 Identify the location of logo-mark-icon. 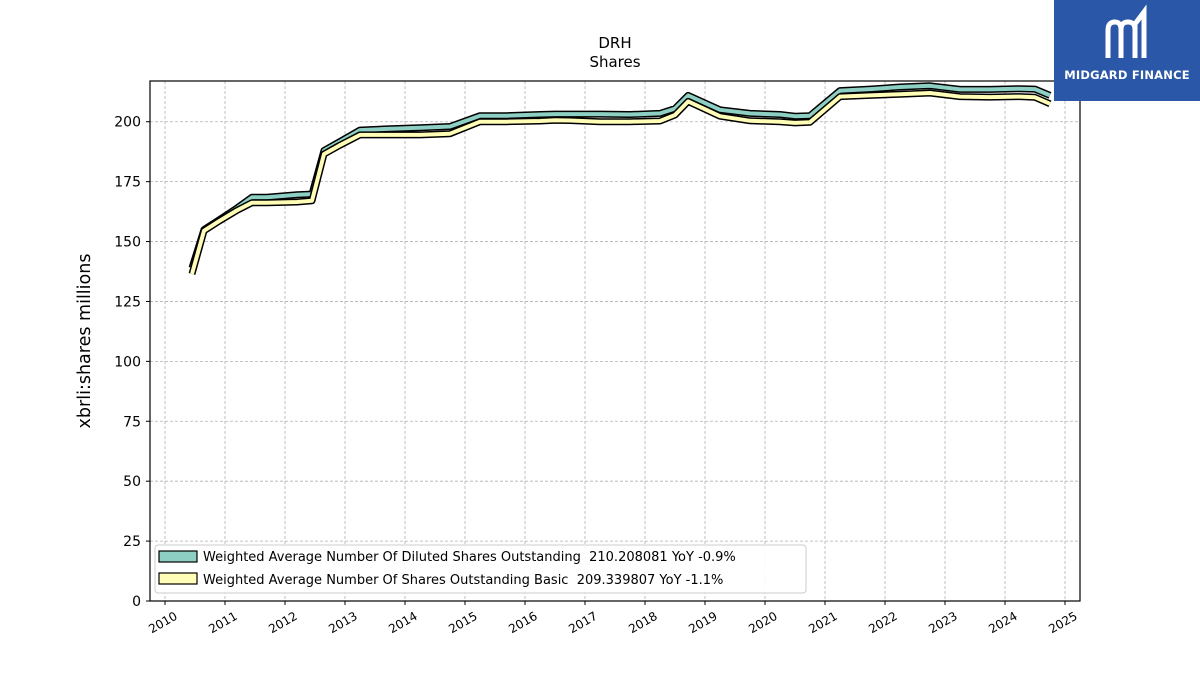
(1126, 31).